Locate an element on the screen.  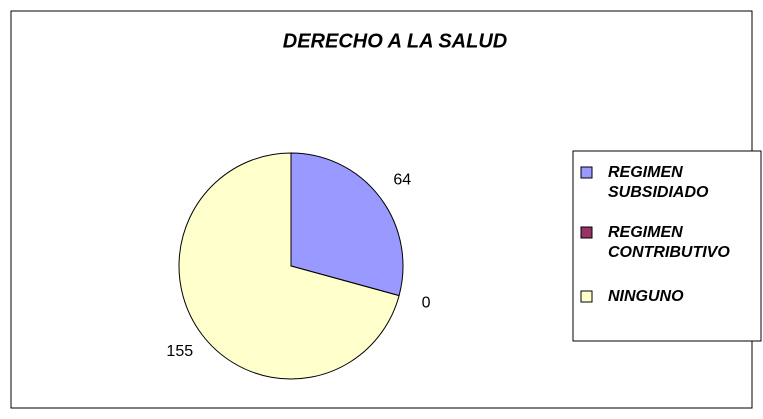
pie-slice is located at coordinates (347, 224).